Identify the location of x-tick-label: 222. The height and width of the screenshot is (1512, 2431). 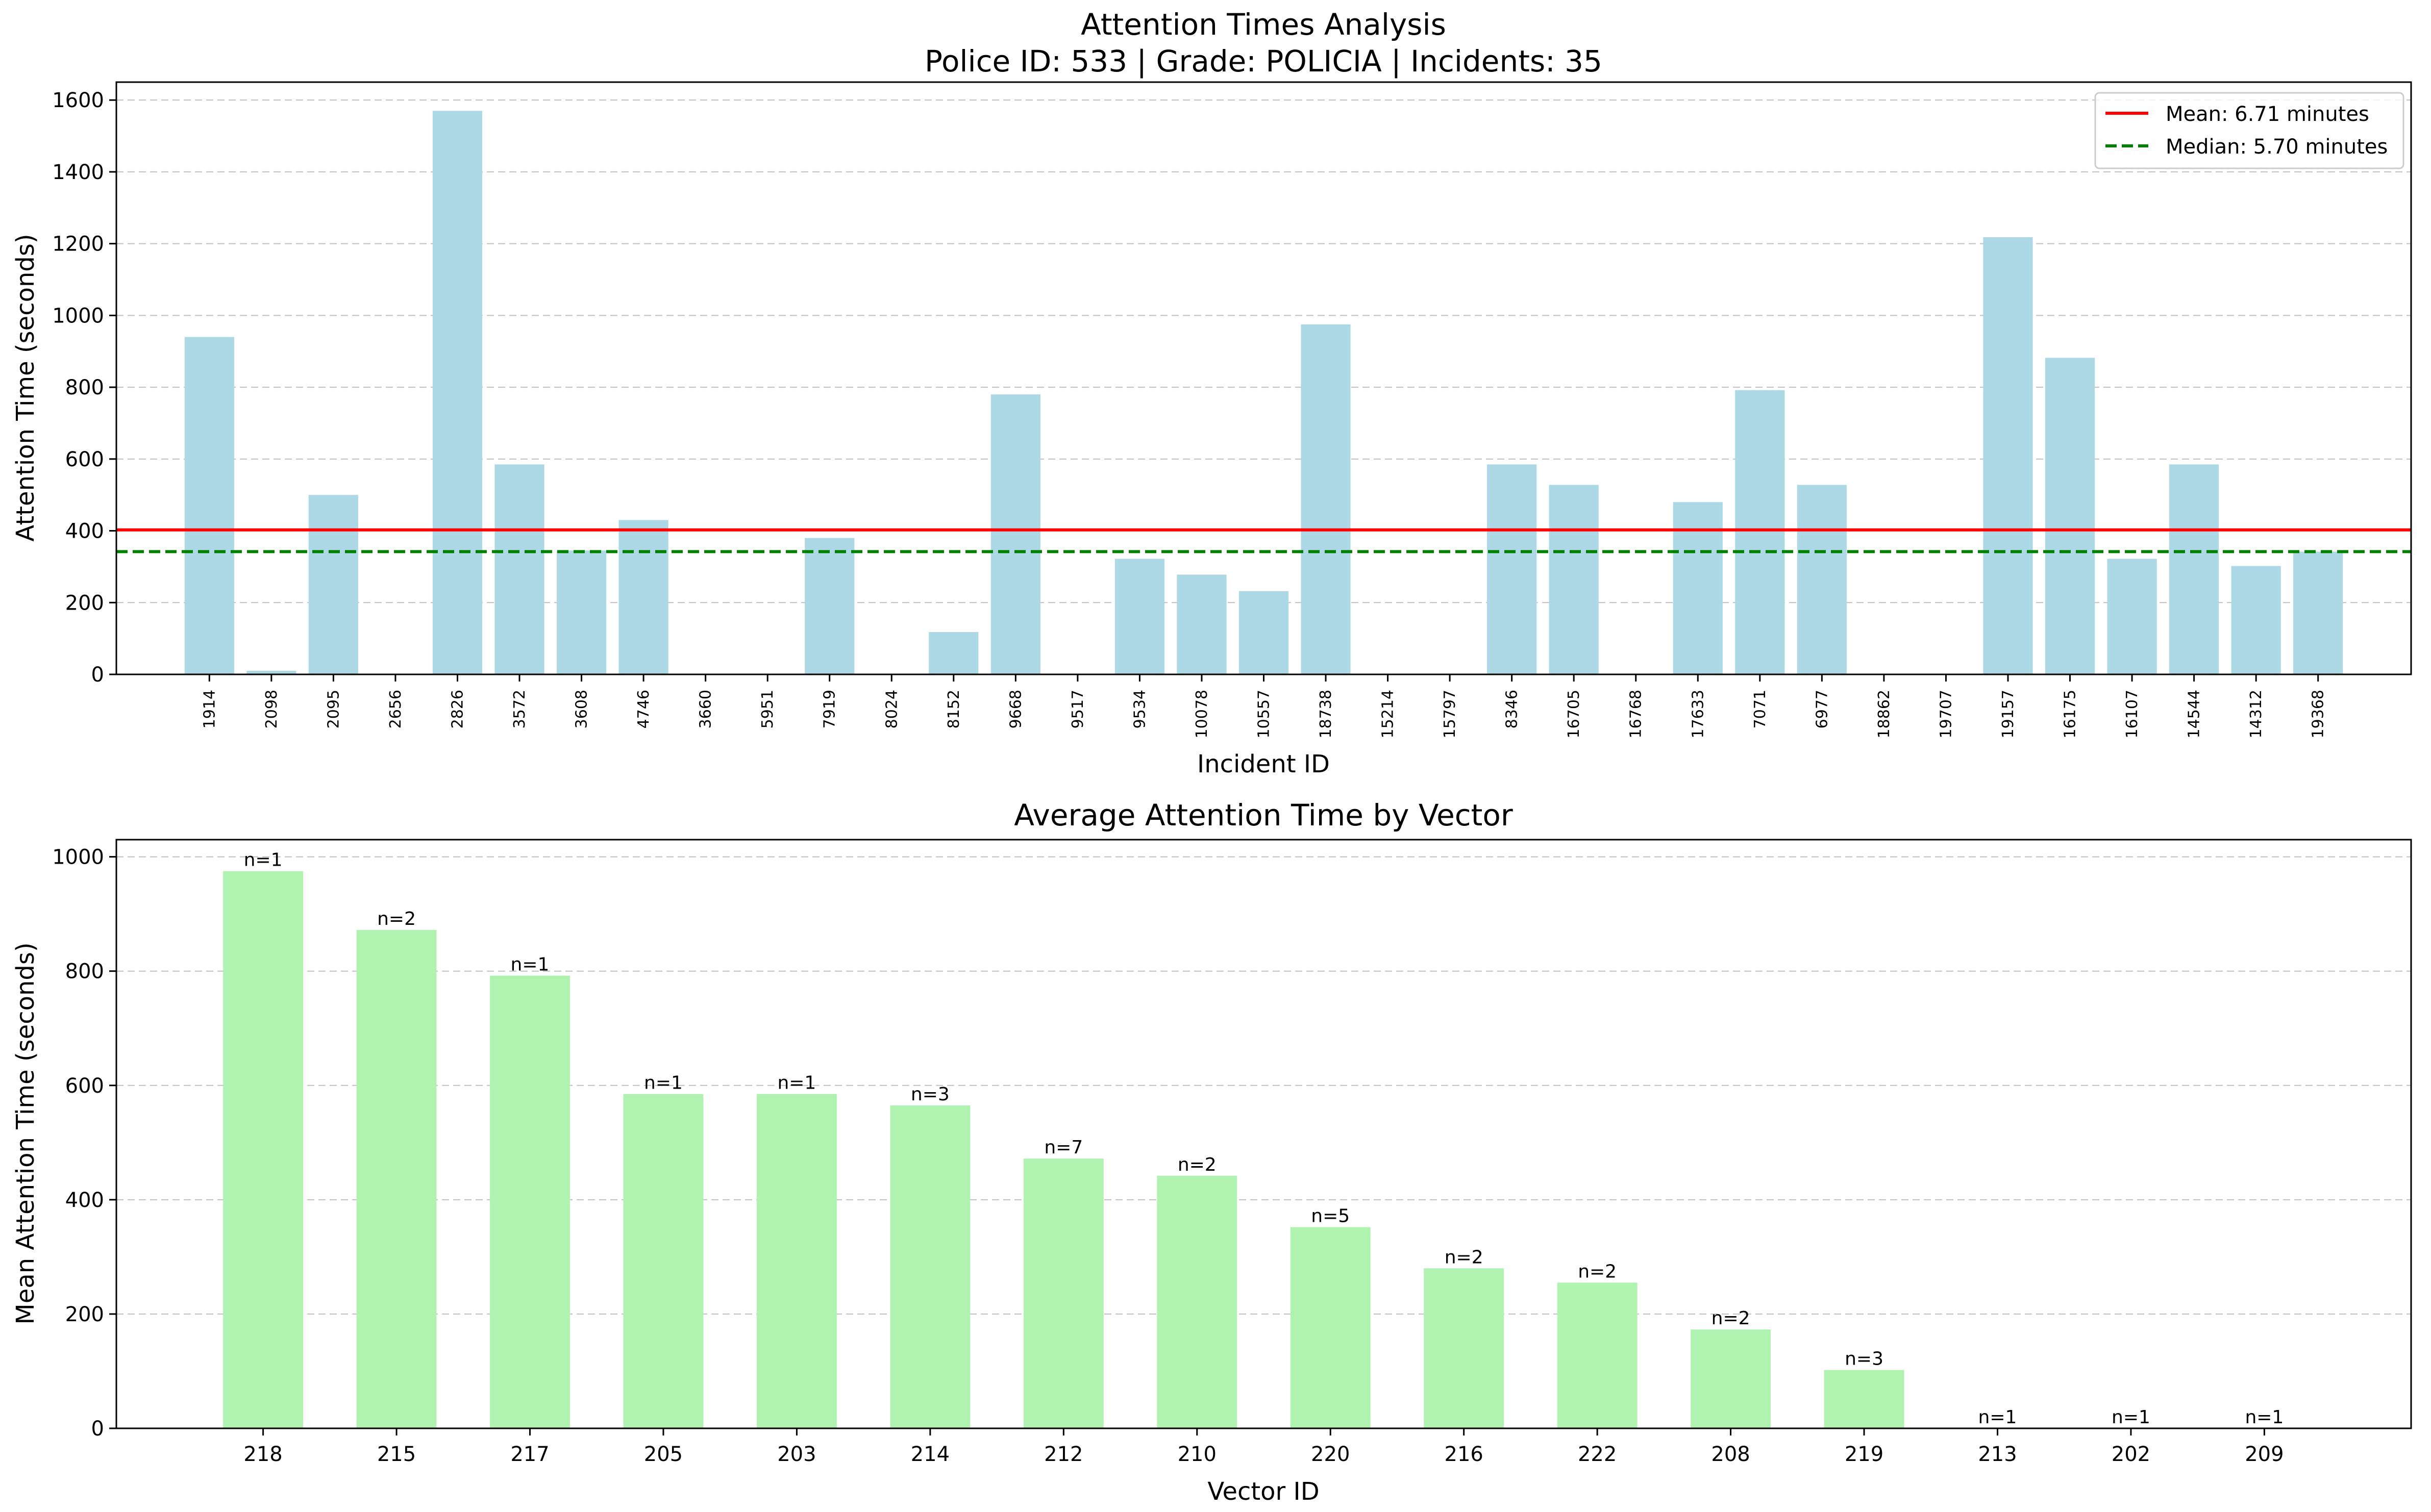
(1597, 1454).